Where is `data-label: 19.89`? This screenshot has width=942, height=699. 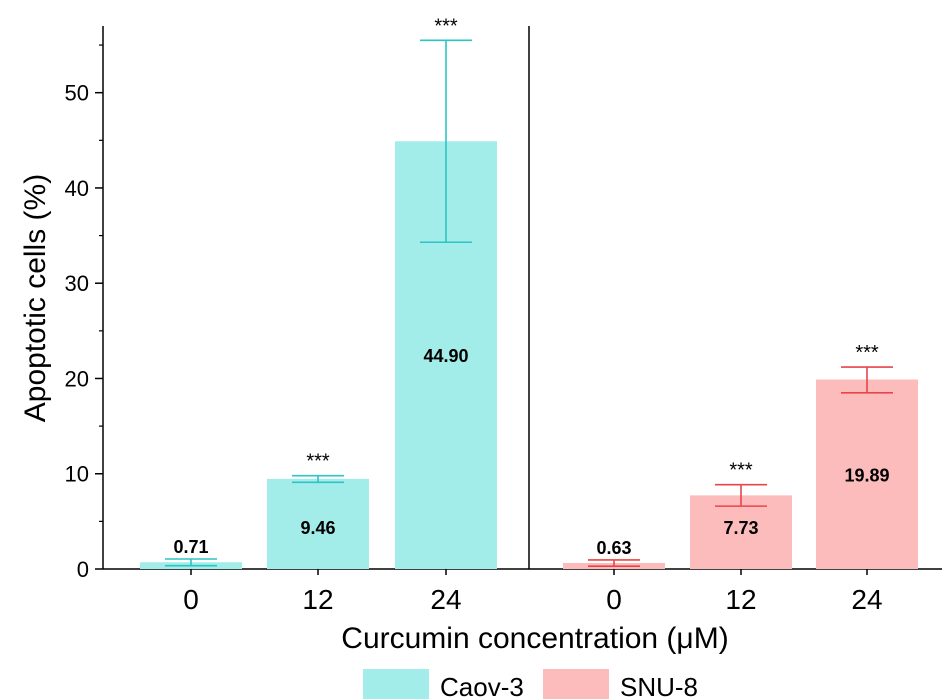
data-label: 19.89 is located at coordinates (866, 475).